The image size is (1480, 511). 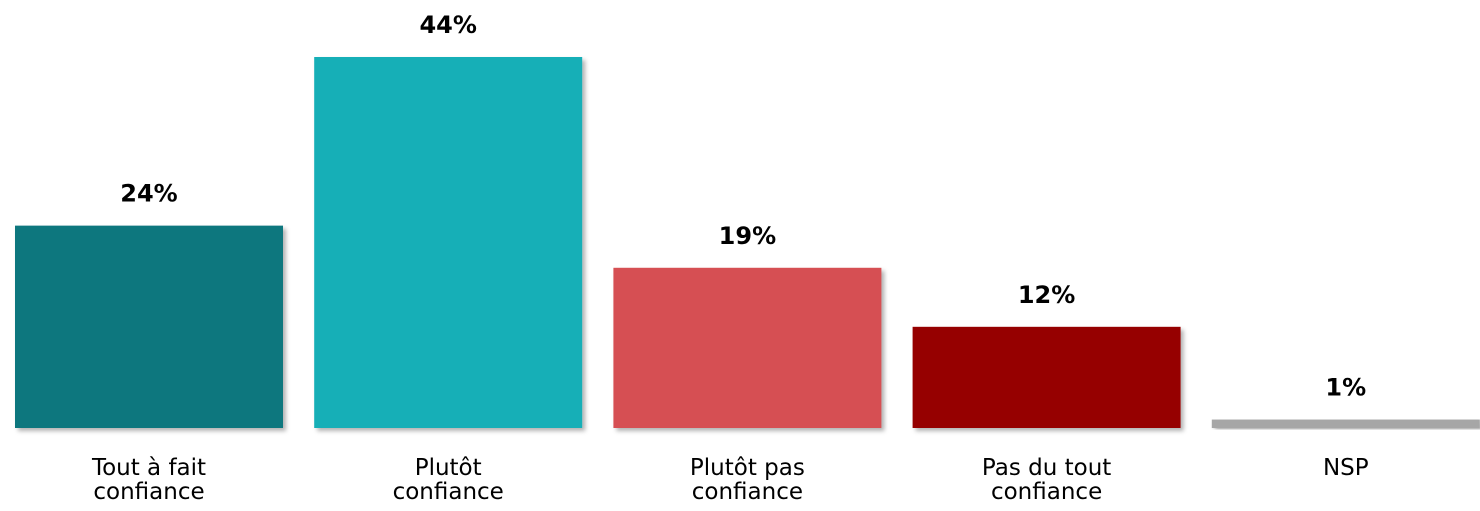 What do you see at coordinates (1345, 468) in the screenshot?
I see `x-tick-label: NSP` at bounding box center [1345, 468].